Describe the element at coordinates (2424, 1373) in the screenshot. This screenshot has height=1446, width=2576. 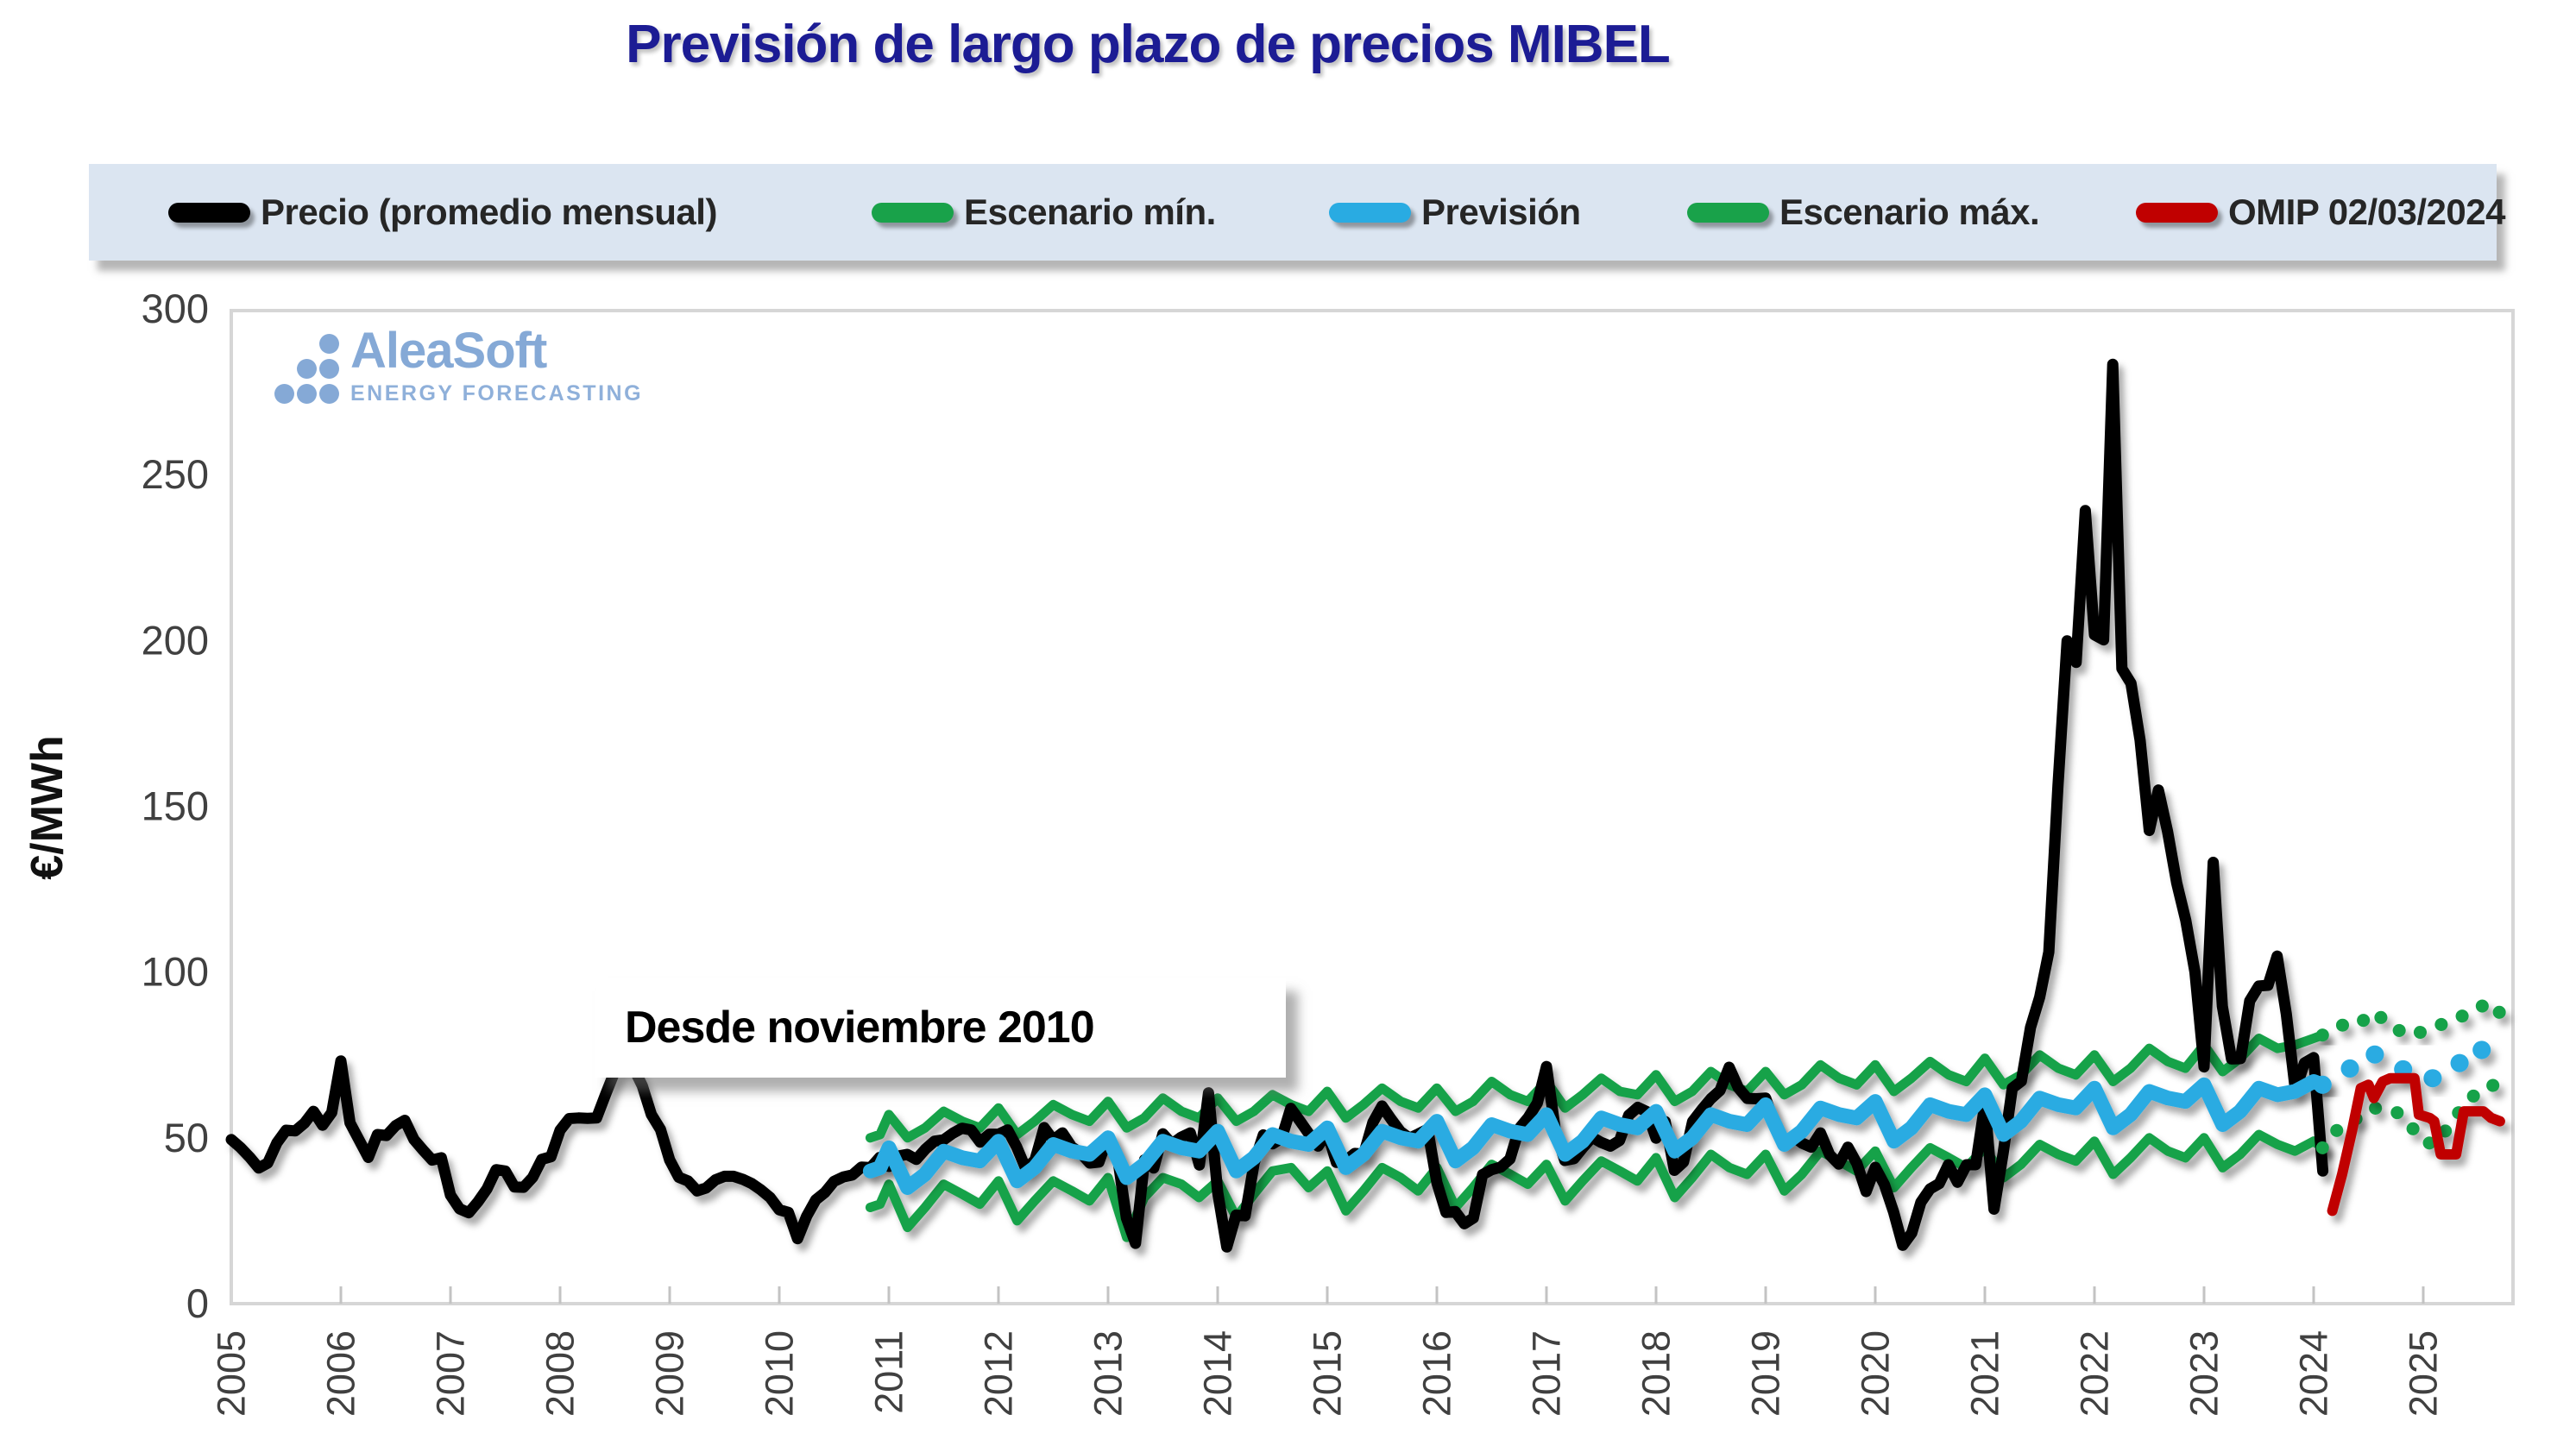
I see `x-tick-label: 2025` at that location.